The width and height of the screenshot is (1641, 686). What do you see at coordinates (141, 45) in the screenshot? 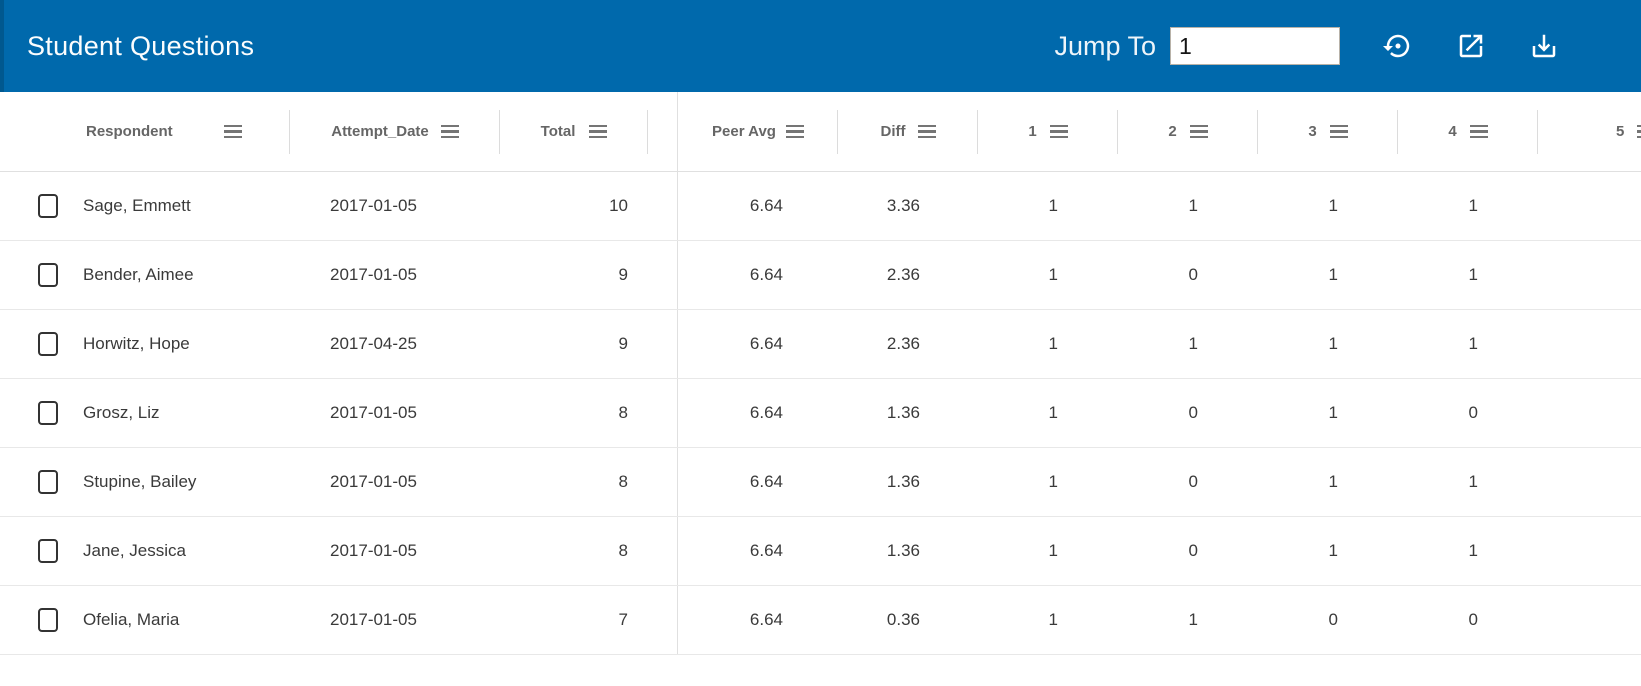
I see `page-title: Student Questions` at bounding box center [141, 45].